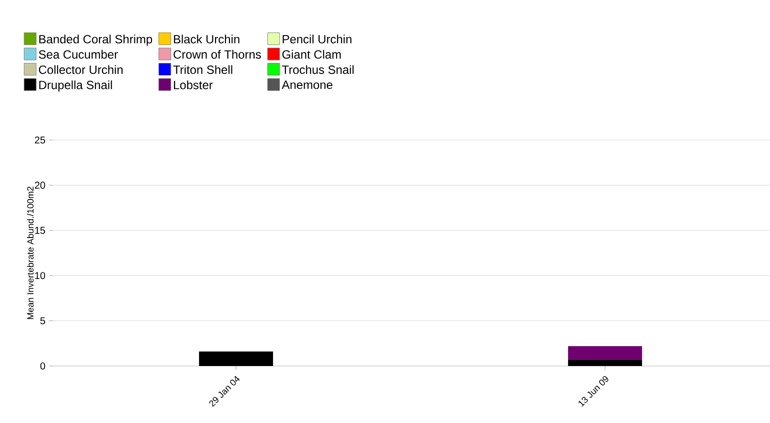 The height and width of the screenshot is (423, 770). What do you see at coordinates (95, 40) in the screenshot?
I see `legend-label: Banded Coral Shrimp` at bounding box center [95, 40].